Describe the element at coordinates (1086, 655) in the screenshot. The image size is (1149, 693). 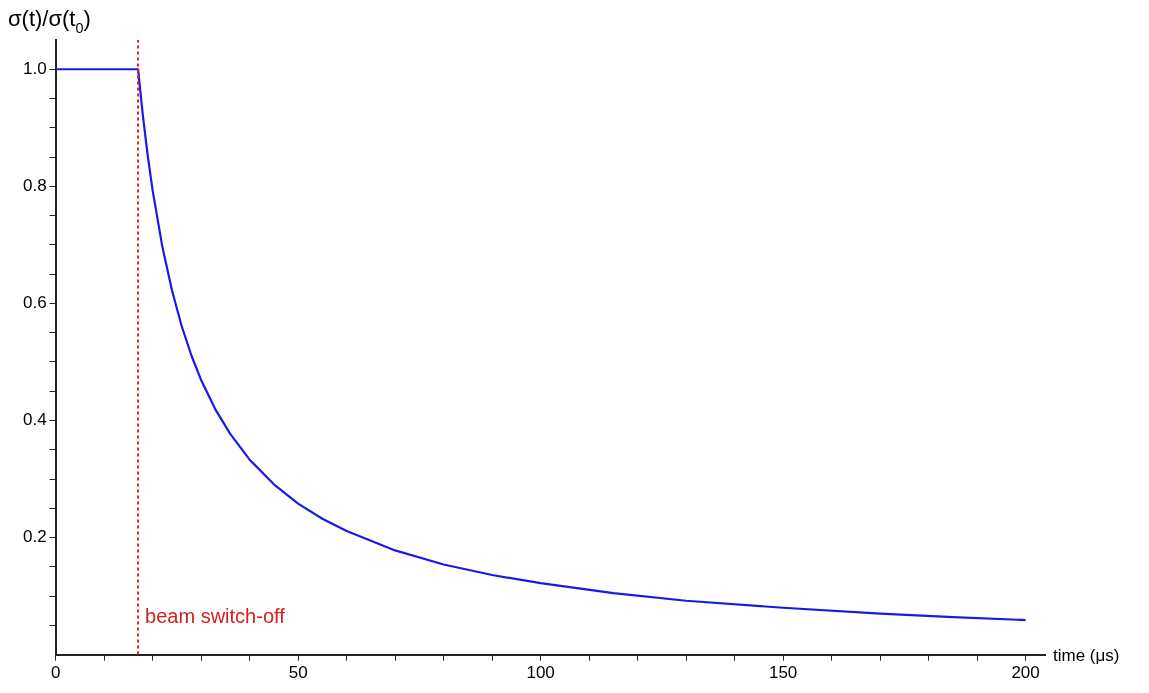
I see `x-axis-title: time (μs)` at that location.